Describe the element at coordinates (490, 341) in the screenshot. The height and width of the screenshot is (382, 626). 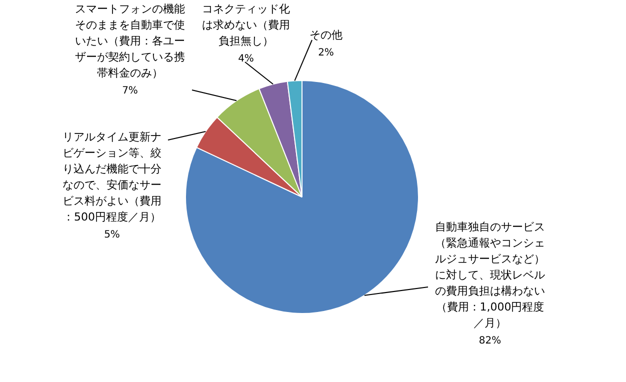
I see `data-label: 82%` at that location.